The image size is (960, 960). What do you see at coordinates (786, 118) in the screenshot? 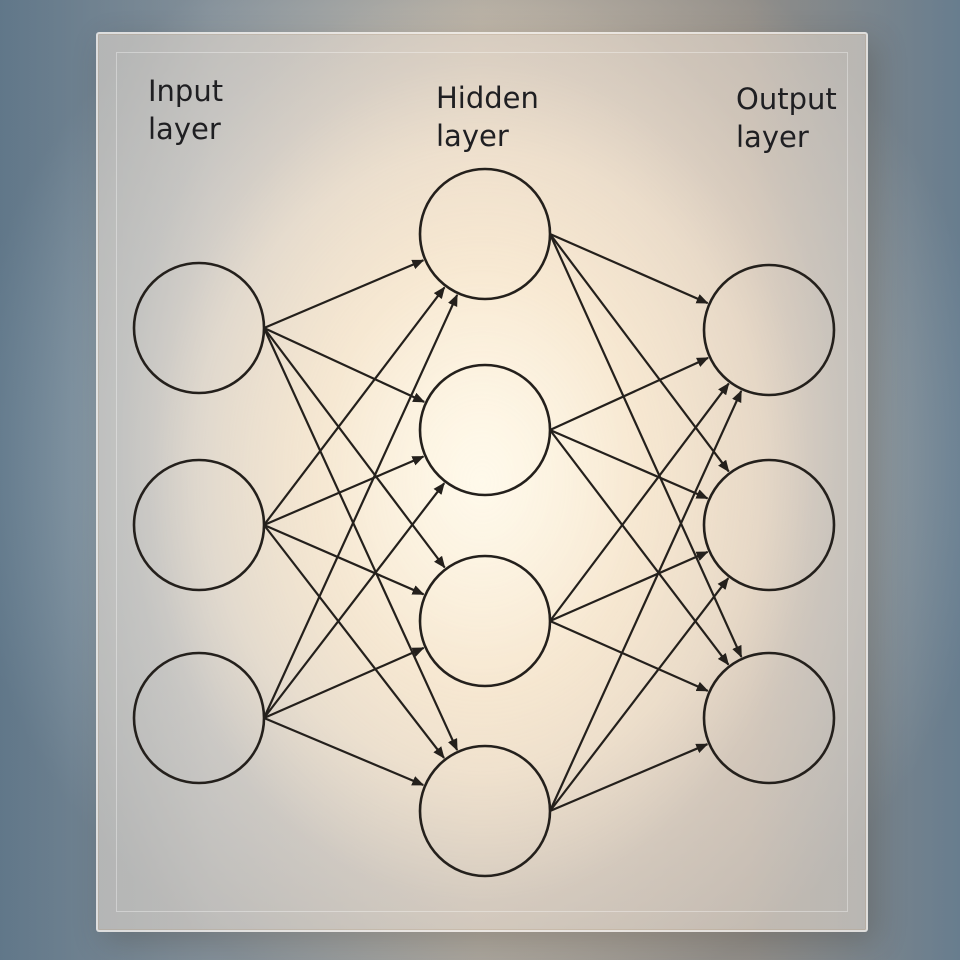
I see `output-layer-label: Output layer` at bounding box center [786, 118].